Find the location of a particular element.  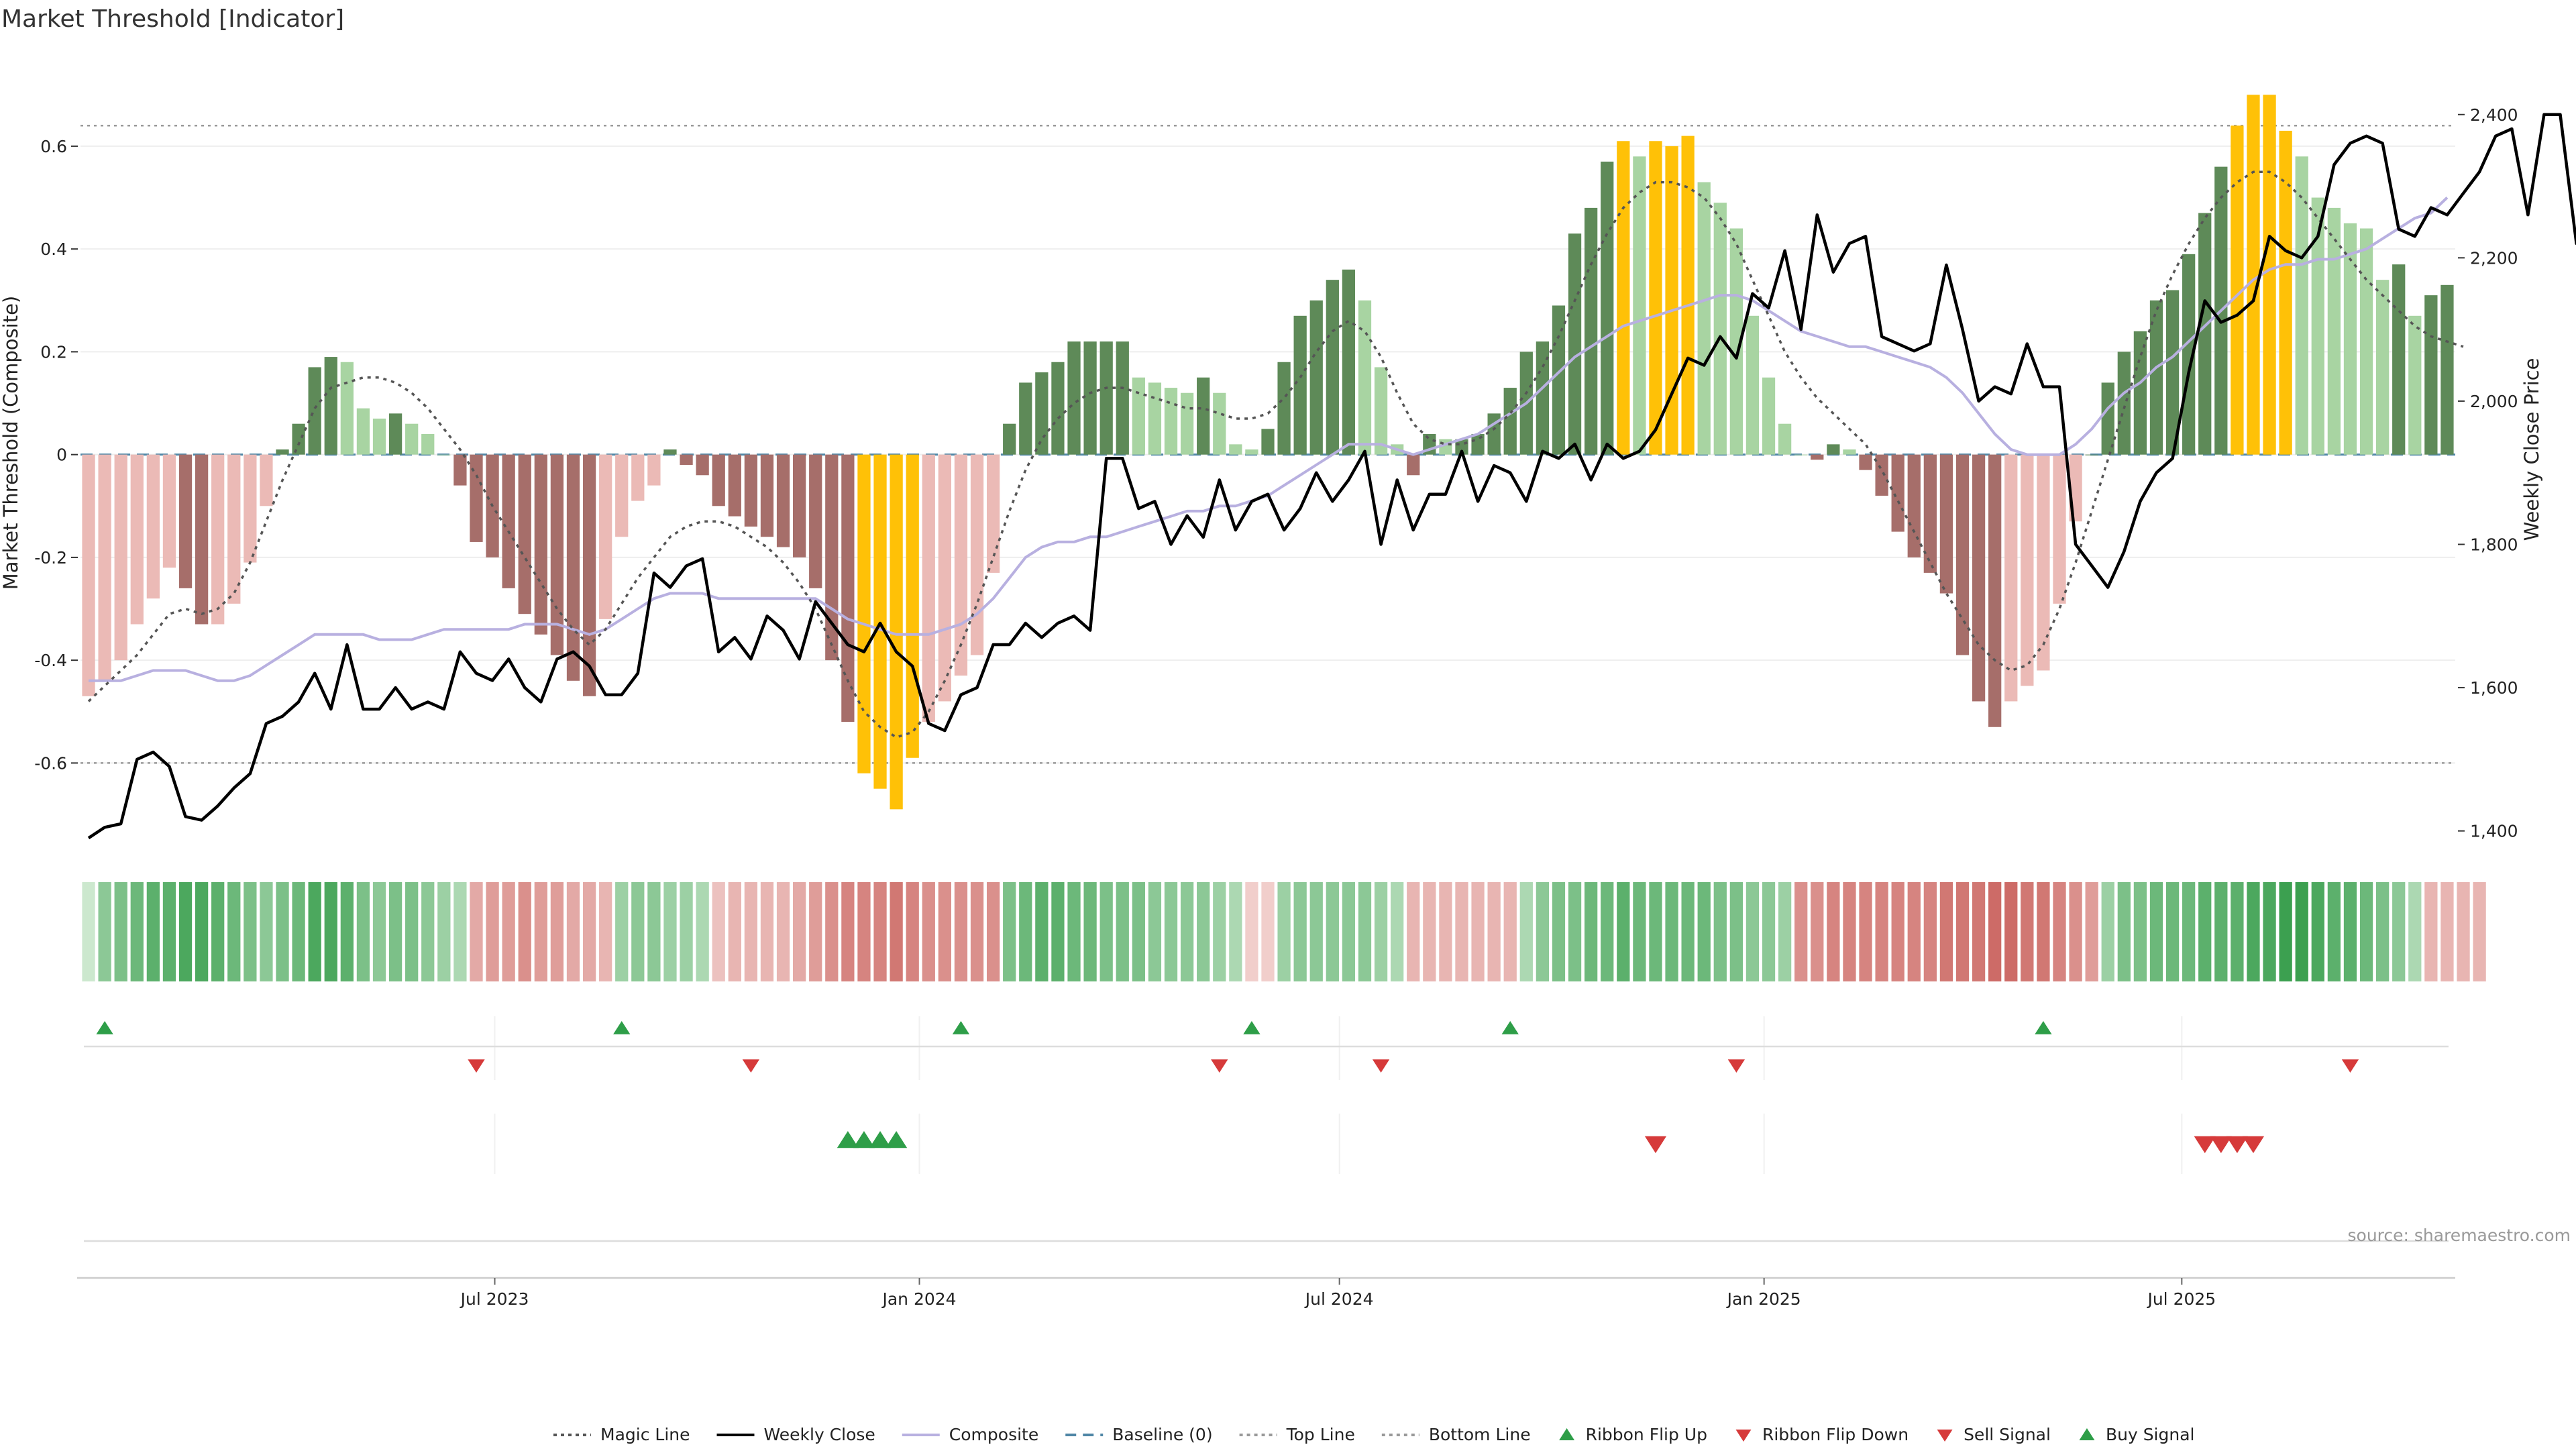

legend-label: Magic Line is located at coordinates (645, 1434).